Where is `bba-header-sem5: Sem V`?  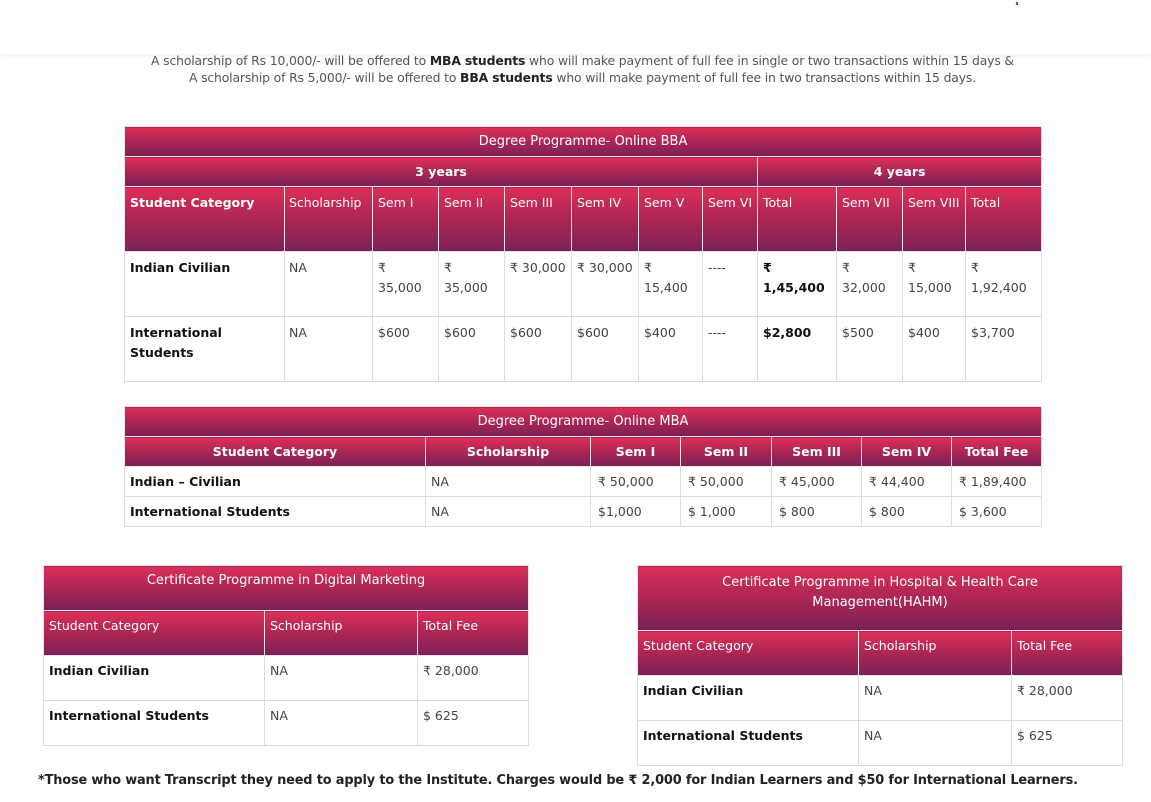 bba-header-sem5: Sem V is located at coordinates (670, 219).